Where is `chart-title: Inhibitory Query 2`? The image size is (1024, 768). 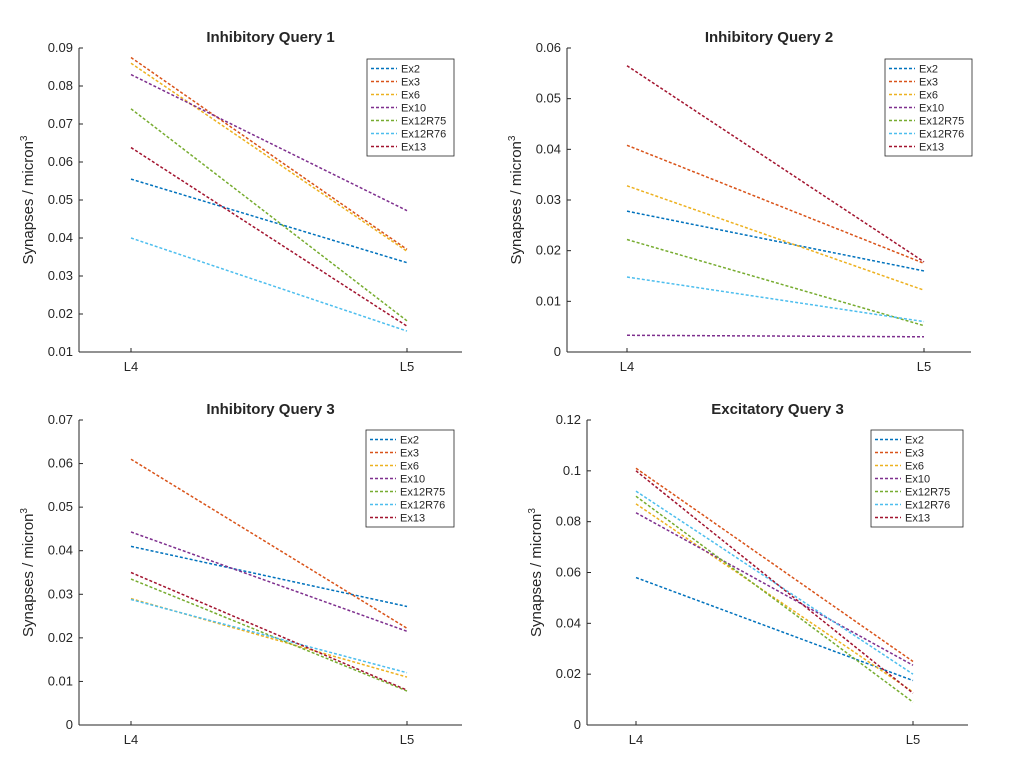 chart-title: Inhibitory Query 2 is located at coordinates (769, 37).